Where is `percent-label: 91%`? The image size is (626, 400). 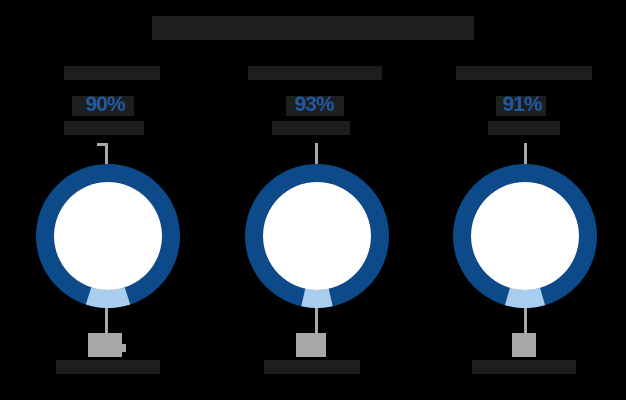 percent-label: 91% is located at coordinates (522, 104).